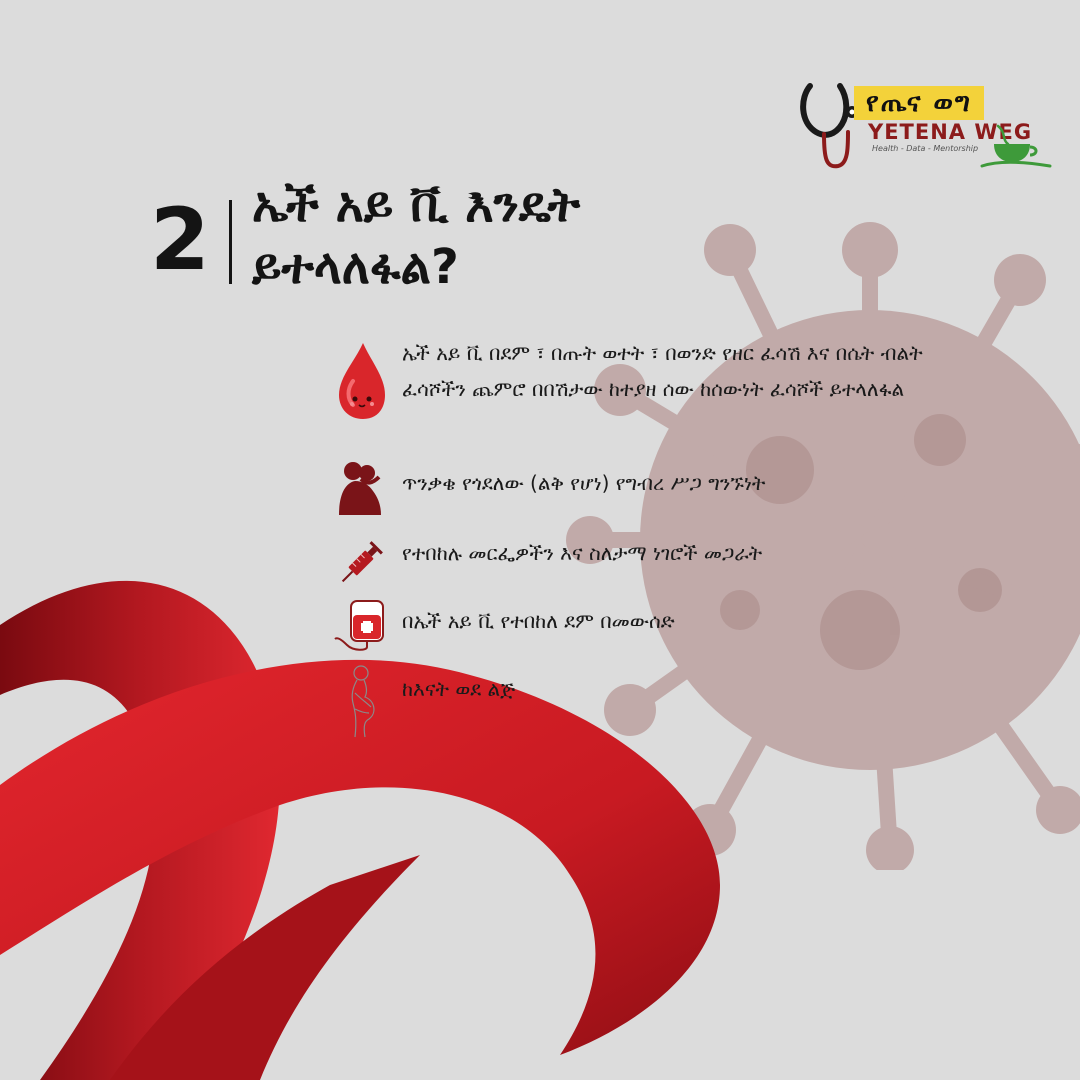 This screenshot has width=1080, height=1080. Describe the element at coordinates (363, 701) in the screenshot. I see `pregnant-woman-icon` at that location.